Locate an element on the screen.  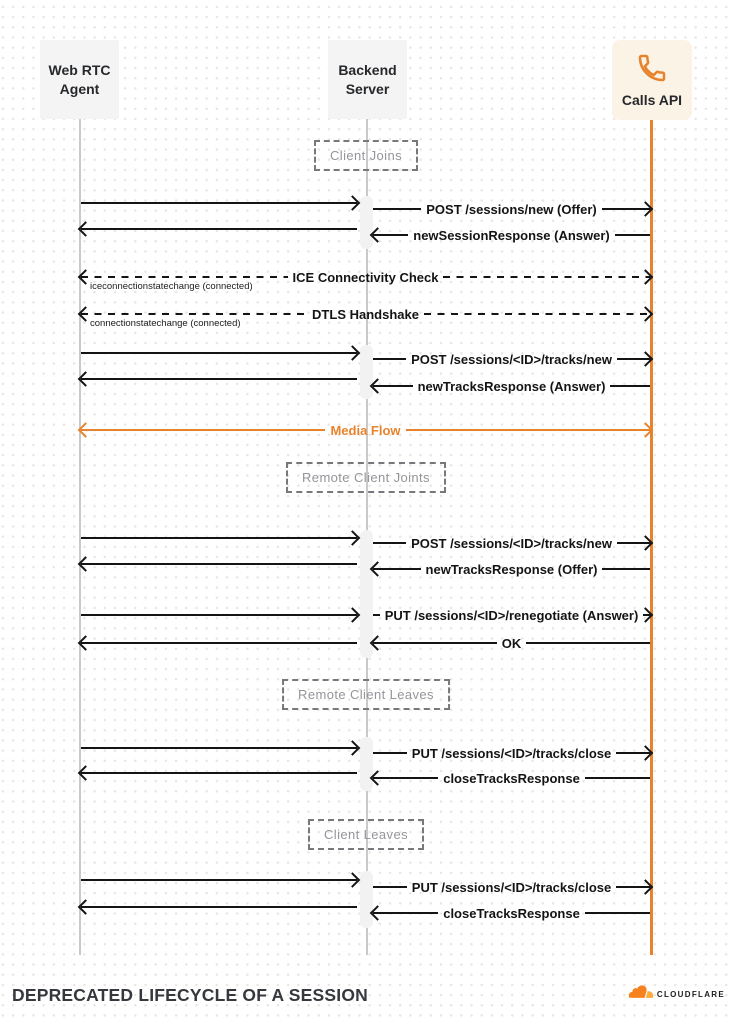
phase-remote-client-leaves: Remote Client Leaves is located at coordinates (366, 694).